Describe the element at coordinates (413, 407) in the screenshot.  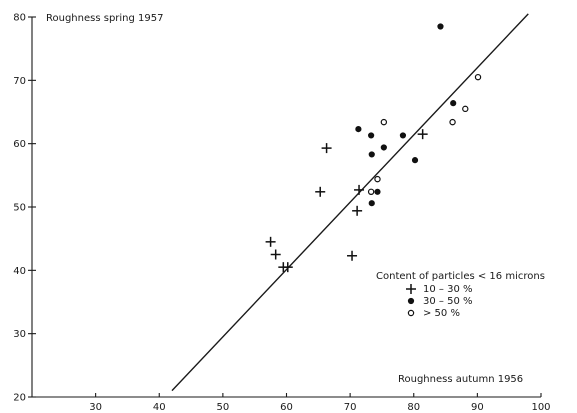
I see `x-tick-label: 80` at that location.